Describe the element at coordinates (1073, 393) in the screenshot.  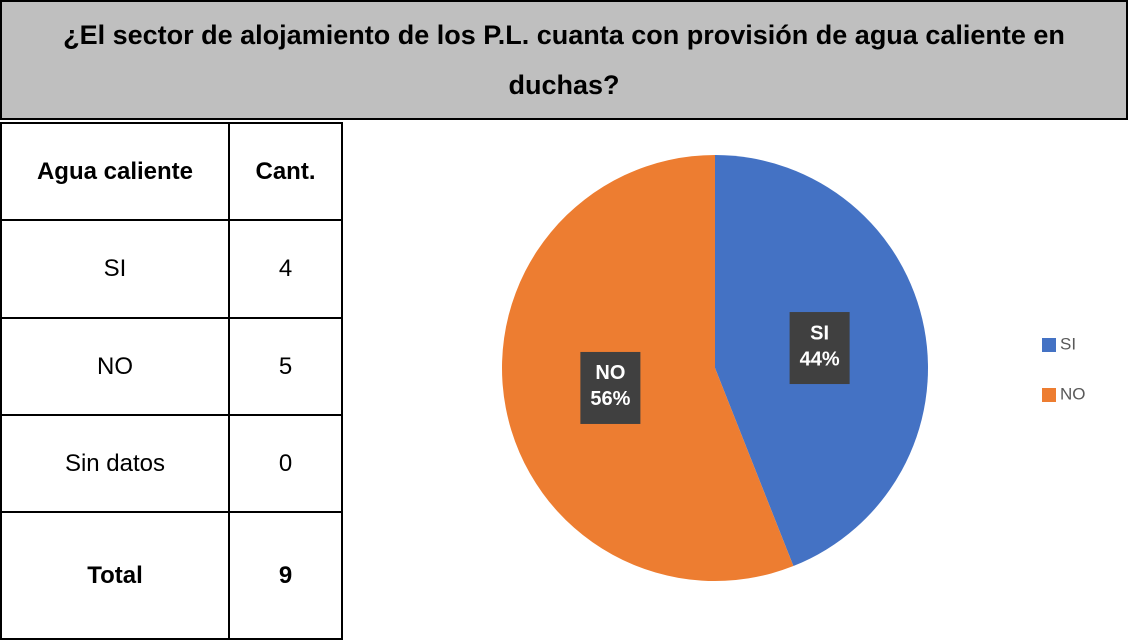
I see `legend-label: NO` at that location.